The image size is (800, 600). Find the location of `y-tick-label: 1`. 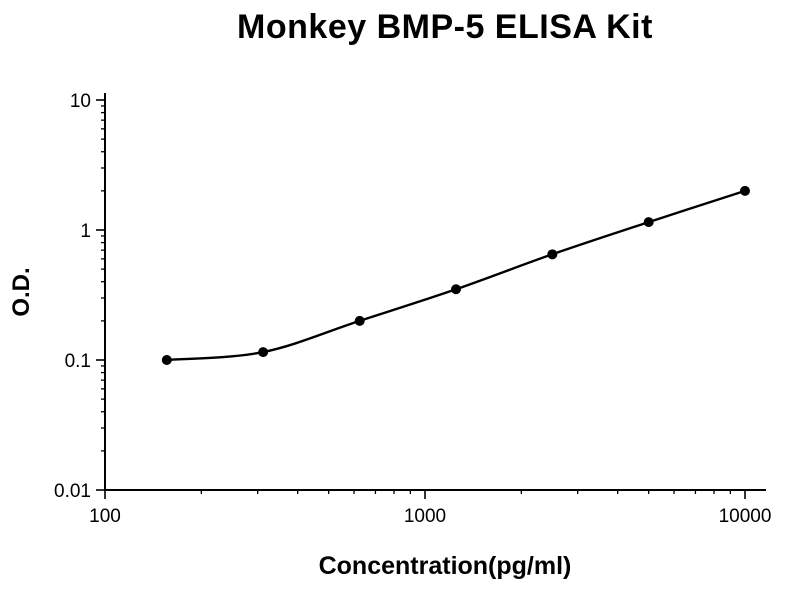

y-tick-label: 1 is located at coordinates (85, 231).